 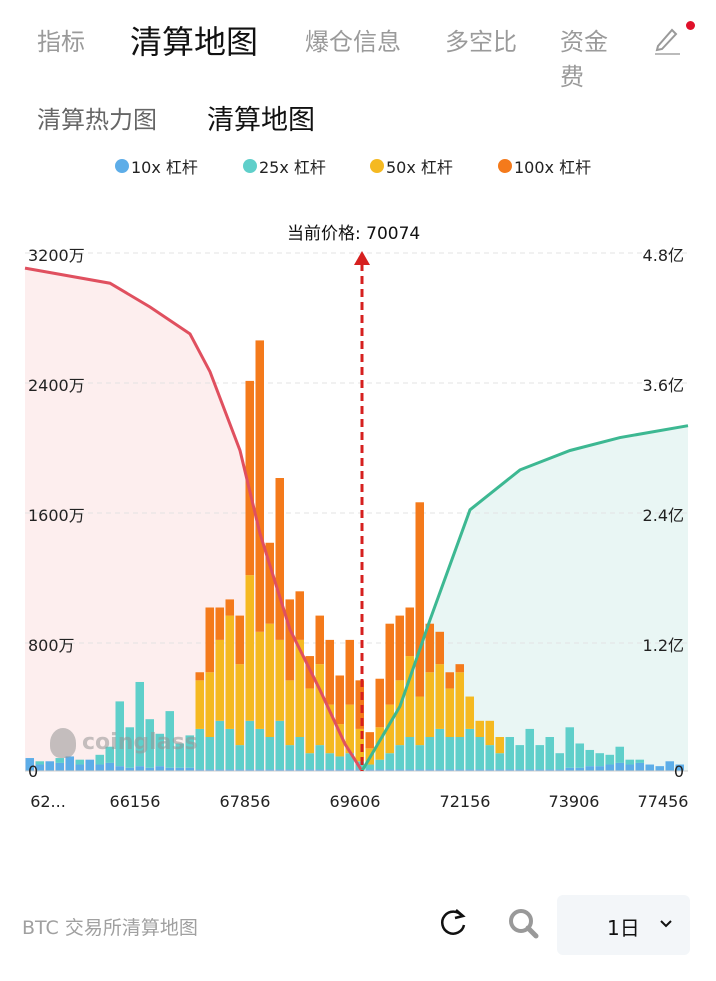 What do you see at coordinates (353, 42) in the screenshot?
I see `tab-liquidation-info: 爆仓信息` at bounding box center [353, 42].